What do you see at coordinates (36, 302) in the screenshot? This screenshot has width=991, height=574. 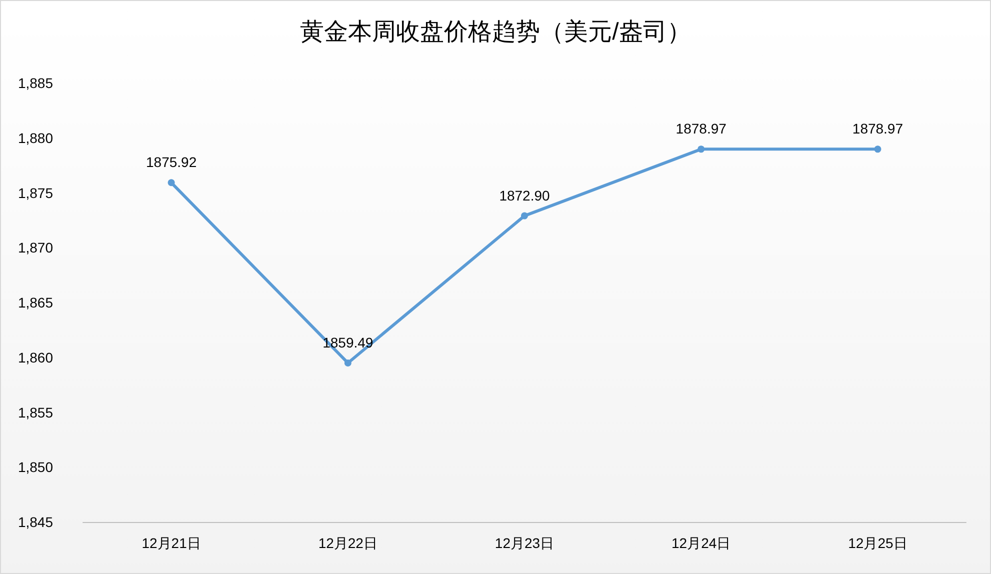 I see `y-tick-label: 1,865` at bounding box center [36, 302].